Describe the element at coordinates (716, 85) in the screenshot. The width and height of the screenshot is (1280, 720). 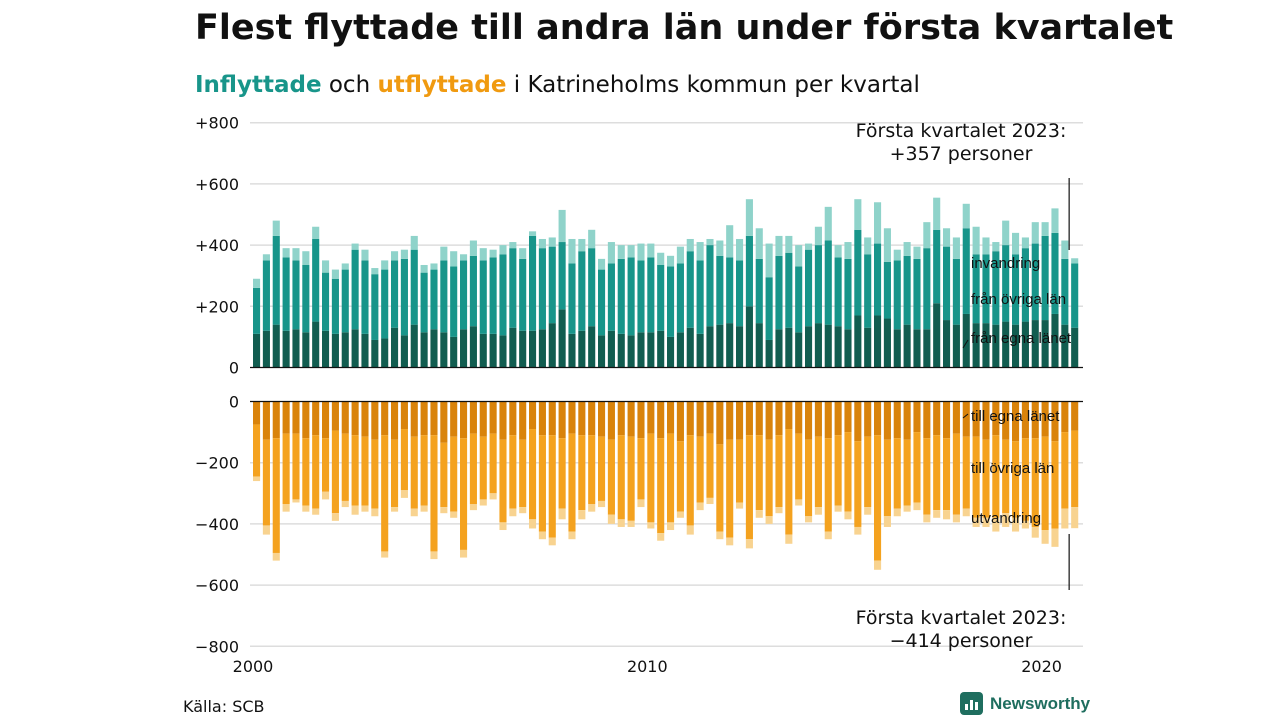
I see `subtitle-rest: i Katrineholms kommun per kvartal` at that location.